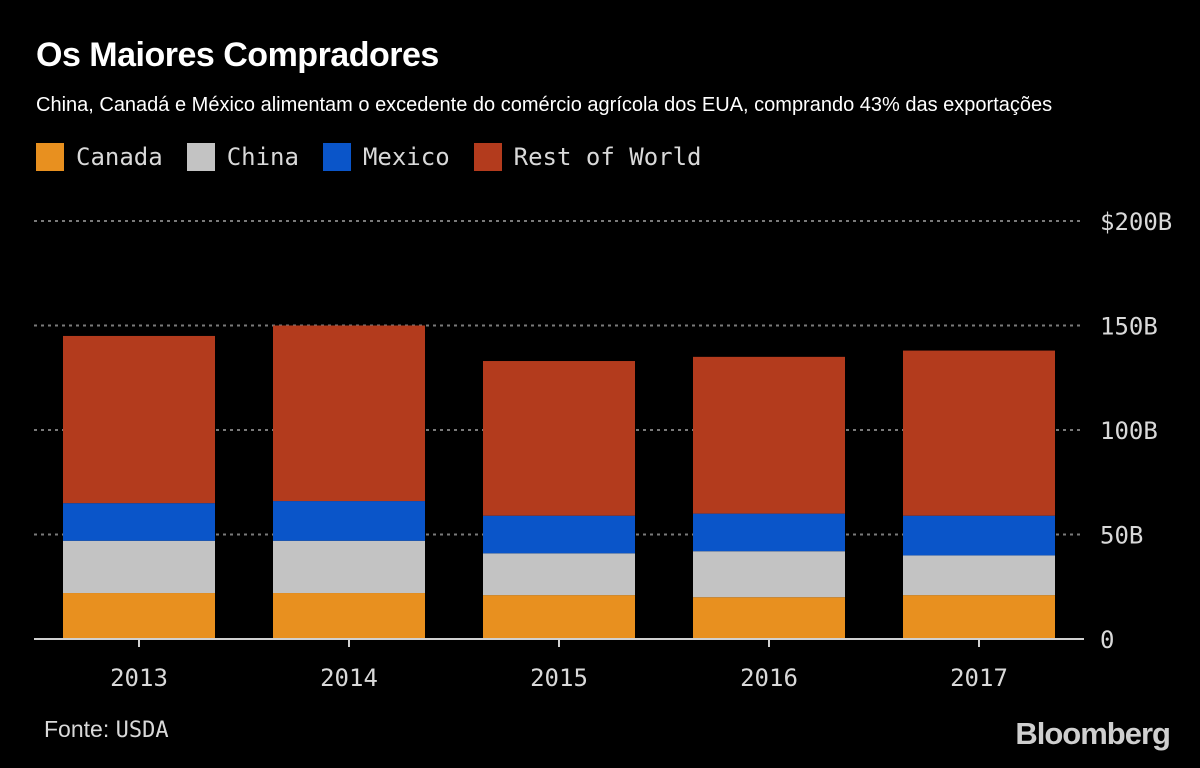 The width and height of the screenshot is (1200, 768). I want to click on x-tick-label: 2013, so click(139, 678).